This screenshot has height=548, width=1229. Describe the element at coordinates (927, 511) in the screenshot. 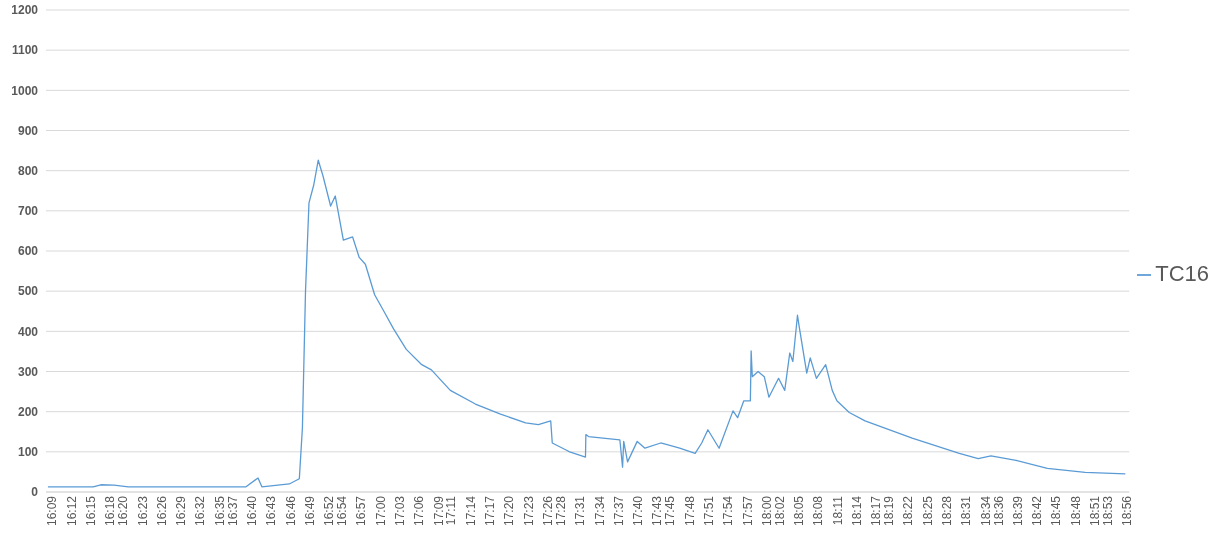

I see `x-tick-label: 18:25` at that location.